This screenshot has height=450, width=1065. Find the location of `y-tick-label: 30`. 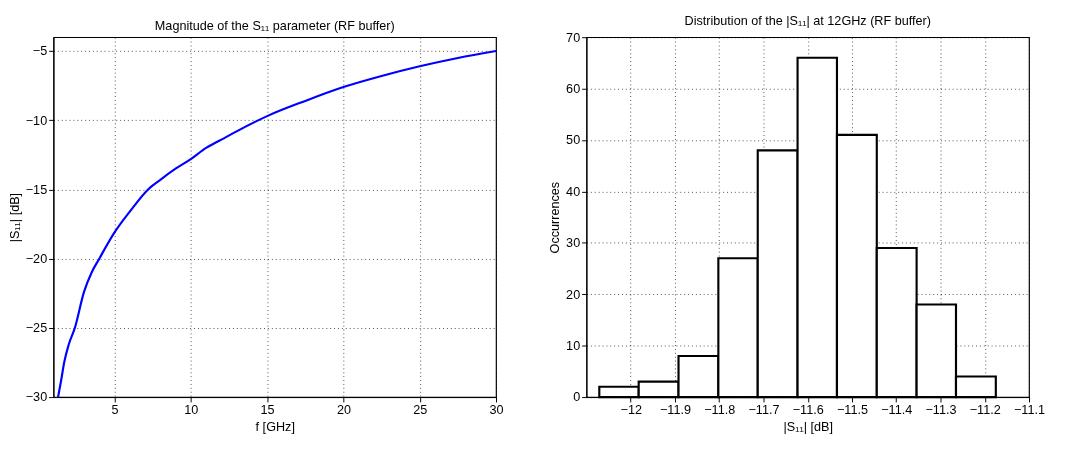

y-tick-label: 30 is located at coordinates (573, 243).